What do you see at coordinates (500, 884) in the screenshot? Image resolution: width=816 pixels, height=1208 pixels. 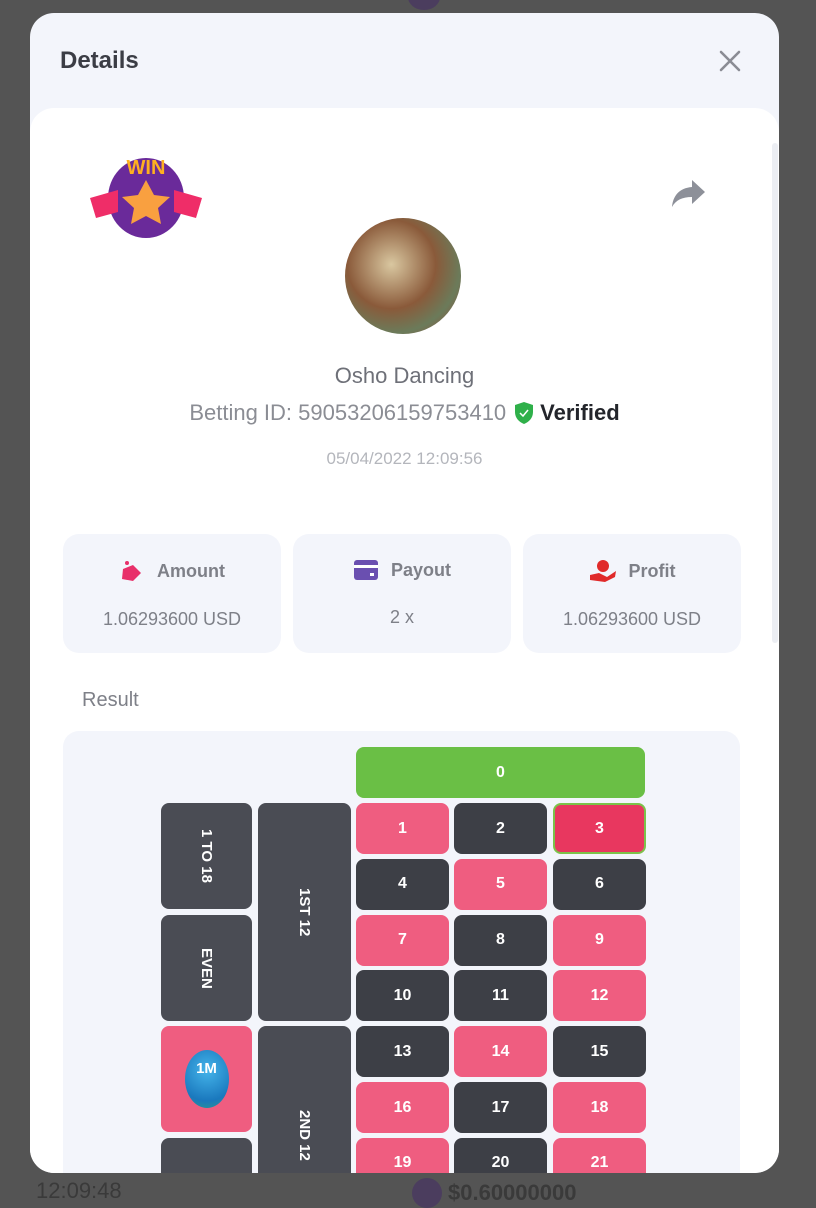 I see `cell-number-5: 5` at bounding box center [500, 884].